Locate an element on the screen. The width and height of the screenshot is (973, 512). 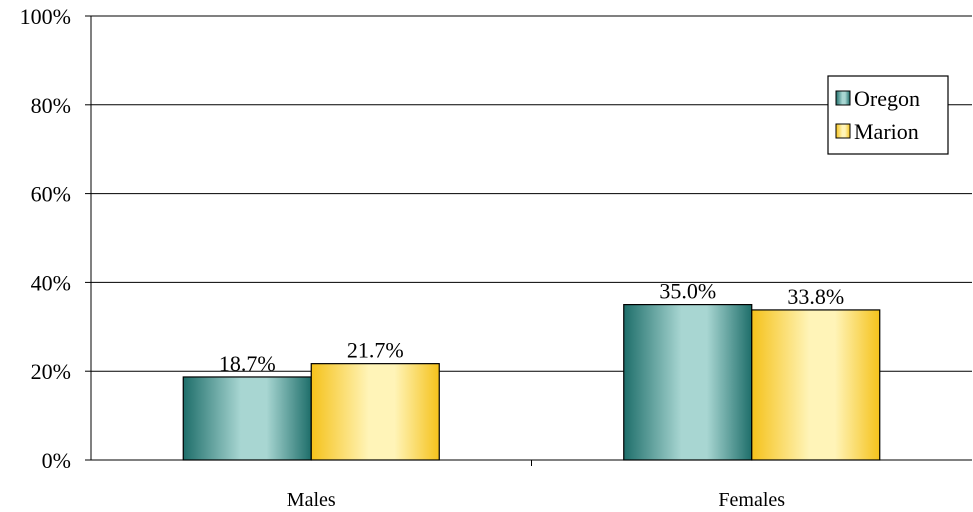
data-label: 33.8% is located at coordinates (815, 296).